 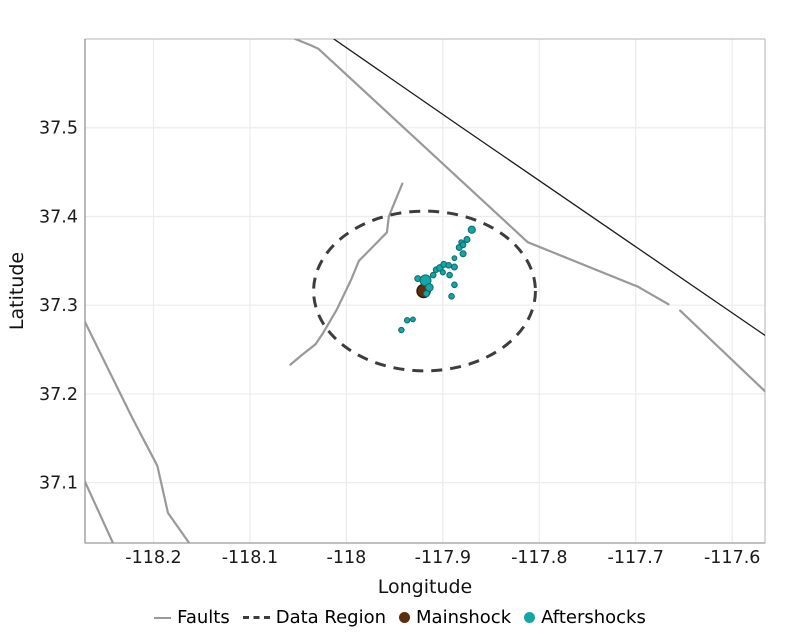 I want to click on x-axis-label: Longitude, so click(x=425, y=587).